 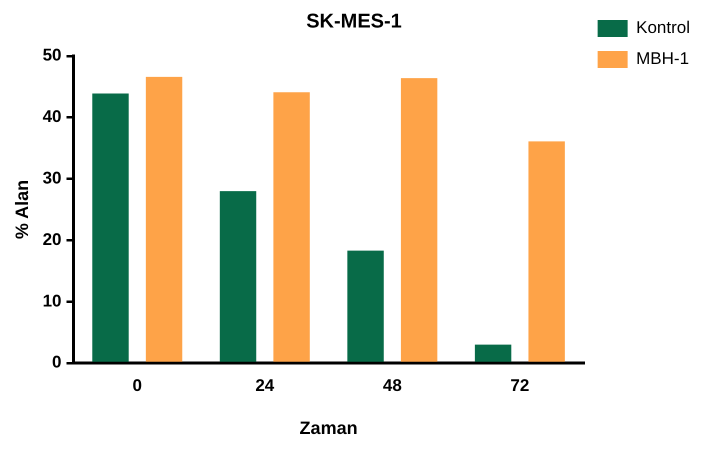 What do you see at coordinates (663, 28) in the screenshot?
I see `legend-label: Kontrol` at bounding box center [663, 28].